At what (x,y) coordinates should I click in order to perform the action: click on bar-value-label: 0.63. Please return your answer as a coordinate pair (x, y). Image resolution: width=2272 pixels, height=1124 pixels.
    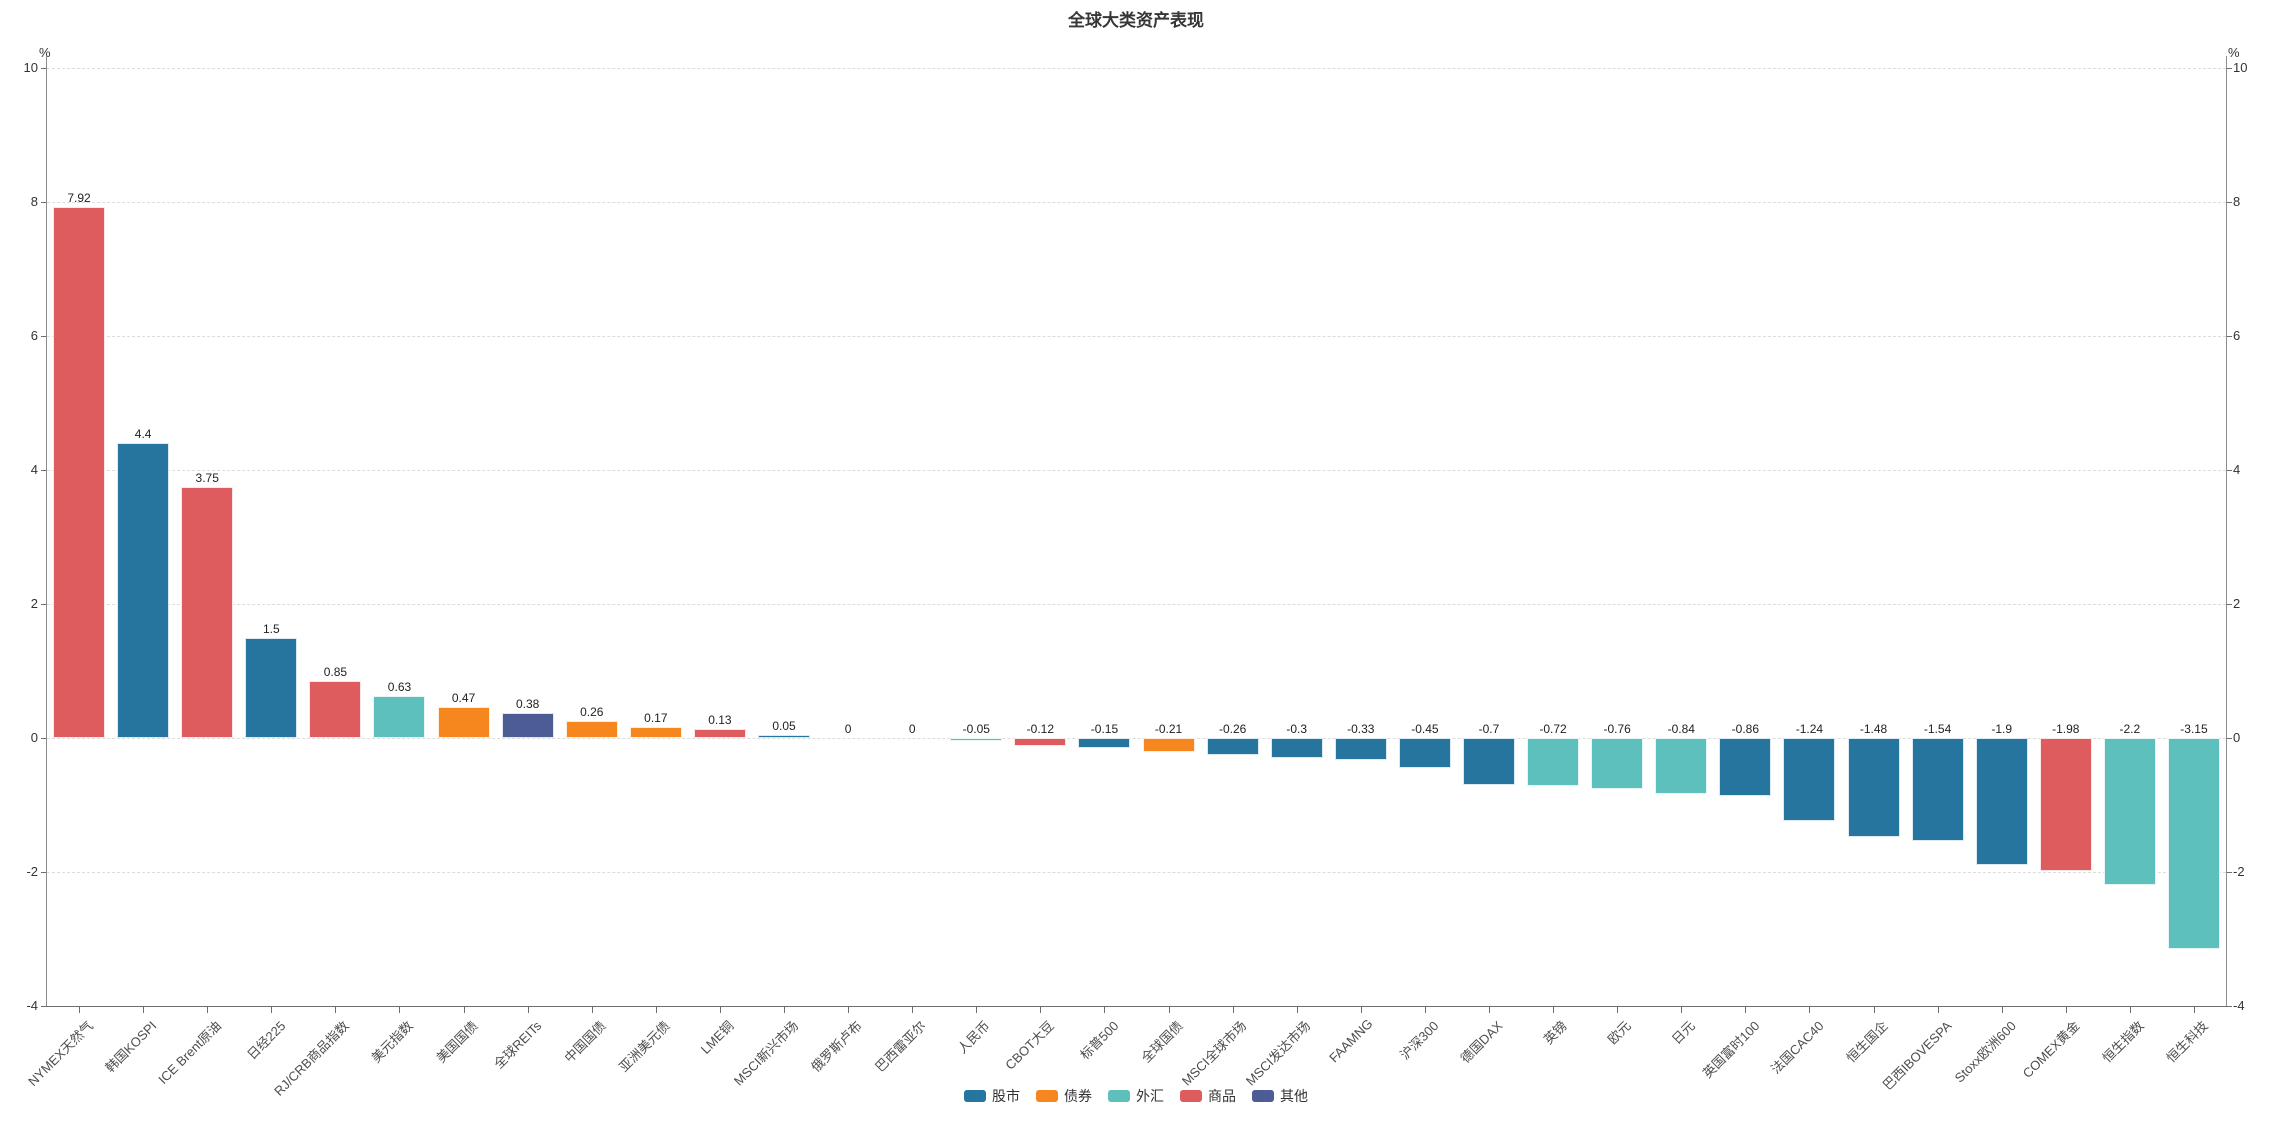
    Looking at the image, I should click on (399, 686).